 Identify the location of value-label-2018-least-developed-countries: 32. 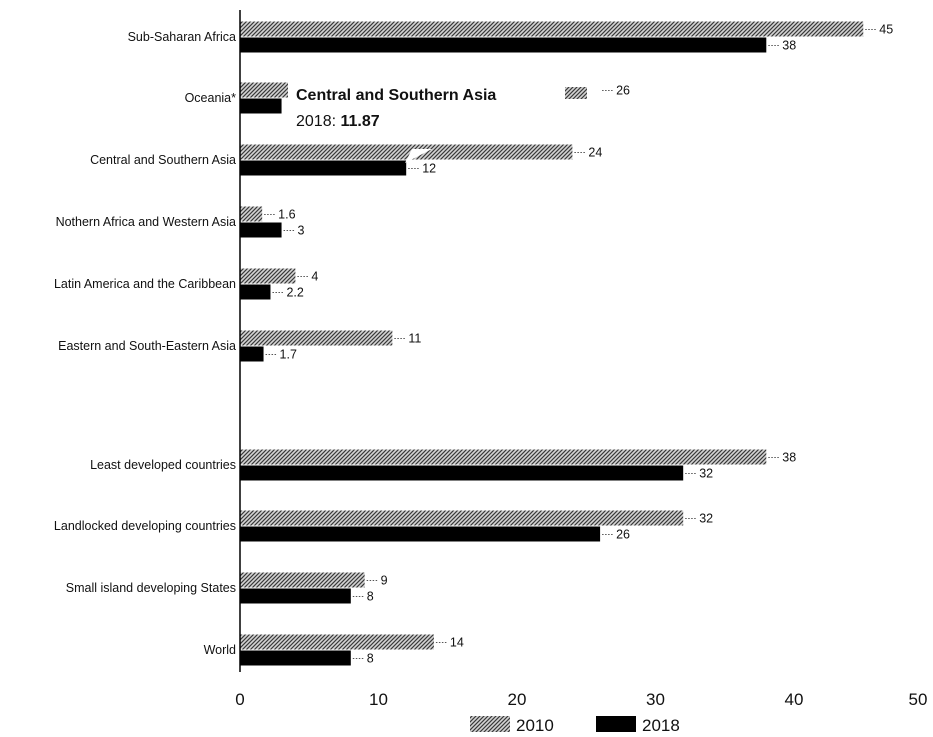
(706, 474).